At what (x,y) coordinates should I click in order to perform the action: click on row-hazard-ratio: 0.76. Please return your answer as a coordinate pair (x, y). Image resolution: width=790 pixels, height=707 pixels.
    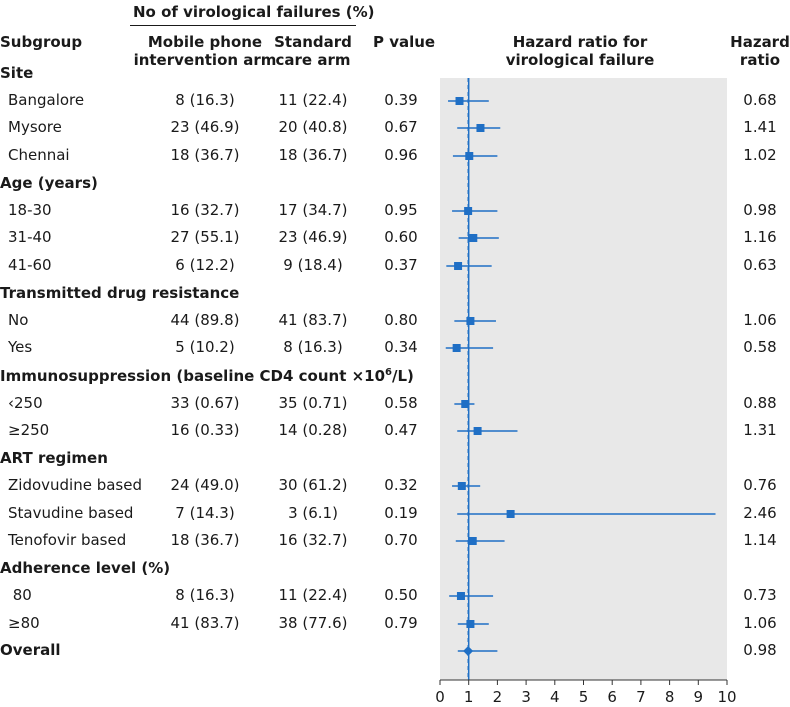
    Looking at the image, I should click on (760, 485).